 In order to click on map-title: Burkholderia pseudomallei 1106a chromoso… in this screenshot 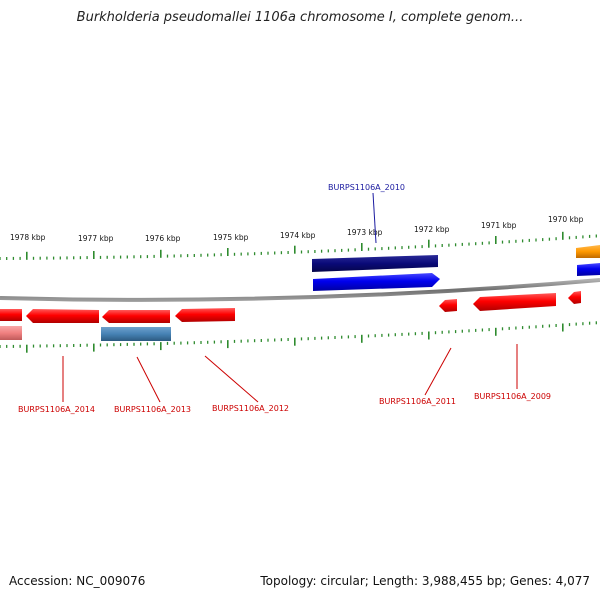, I will do `click(300, 17)`.